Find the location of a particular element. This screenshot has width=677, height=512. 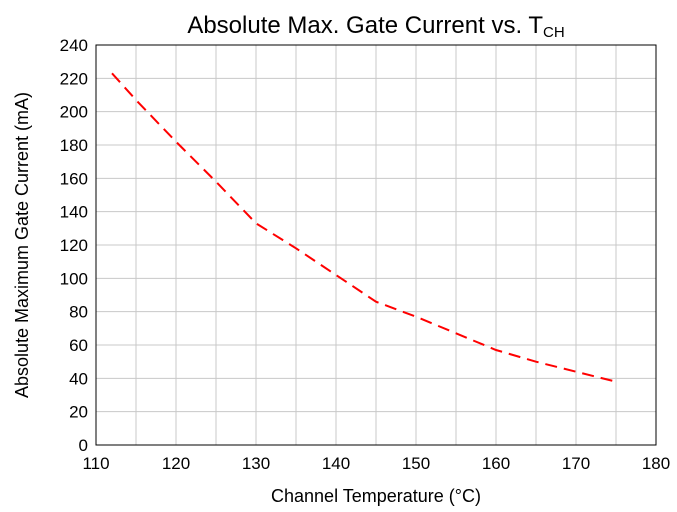

y-tick-label: 0 is located at coordinates (83, 445).